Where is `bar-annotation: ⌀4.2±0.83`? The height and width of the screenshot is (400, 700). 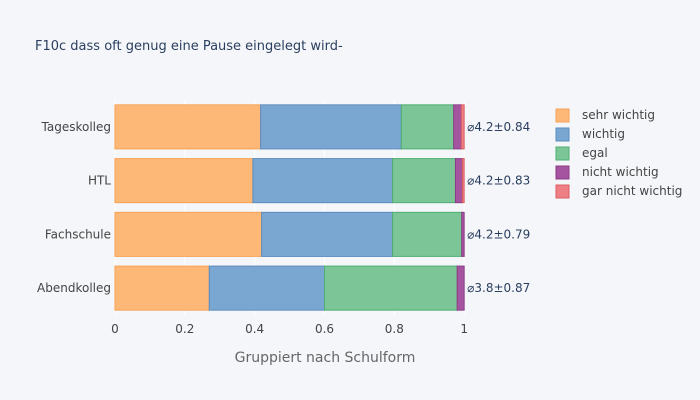
bar-annotation: ⌀4.2±0.83 is located at coordinates (498, 181).